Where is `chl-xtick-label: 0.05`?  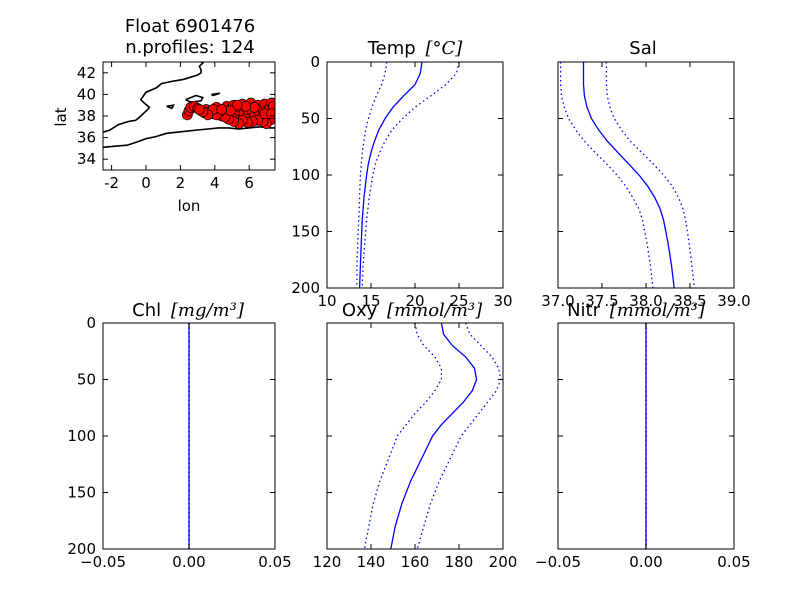 chl-xtick-label: 0.05 is located at coordinates (274, 562).